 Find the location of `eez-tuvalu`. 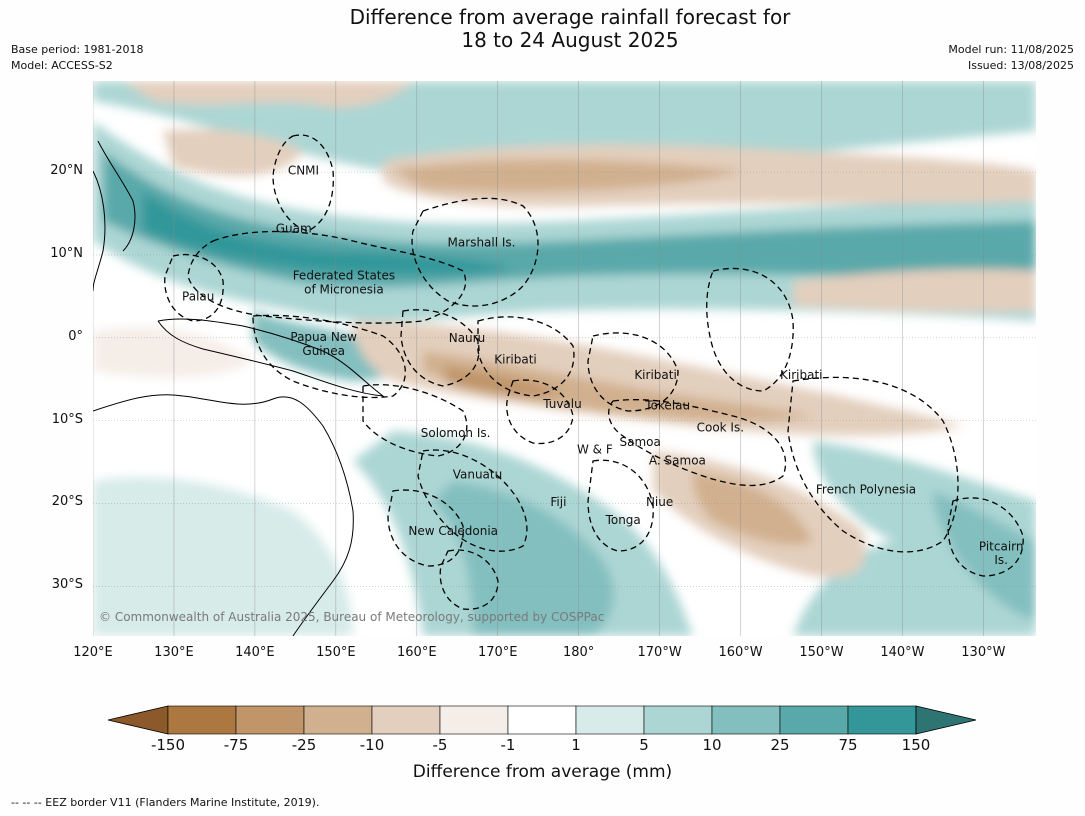

eez-tuvalu is located at coordinates (540, 412).